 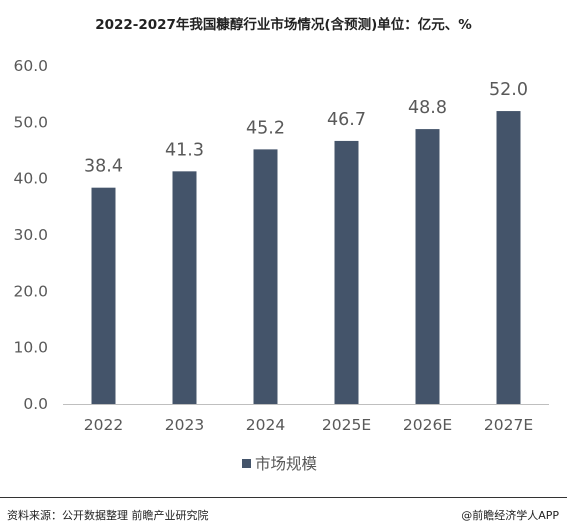 I want to click on y-tick-label: 50.0, so click(x=30, y=122).